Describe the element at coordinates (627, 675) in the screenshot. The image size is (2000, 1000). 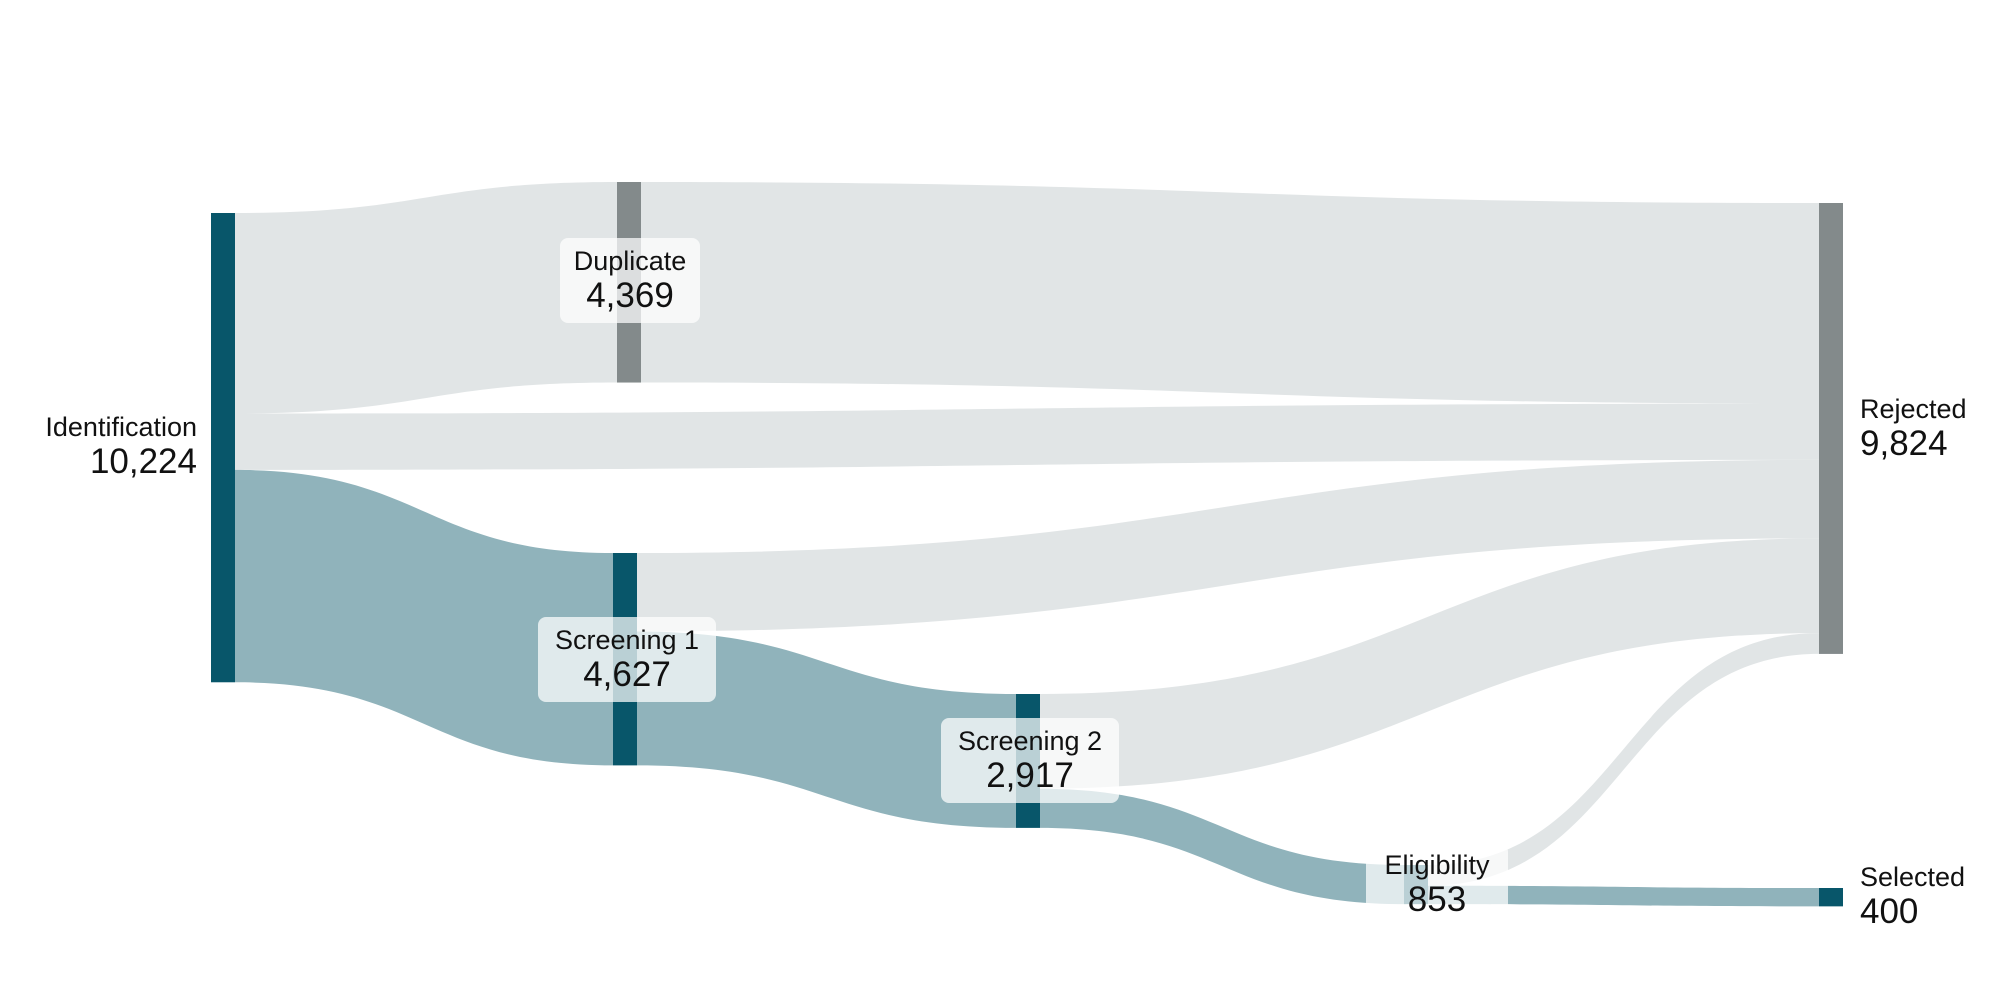
I see `node-value-screening1: 4,627` at that location.